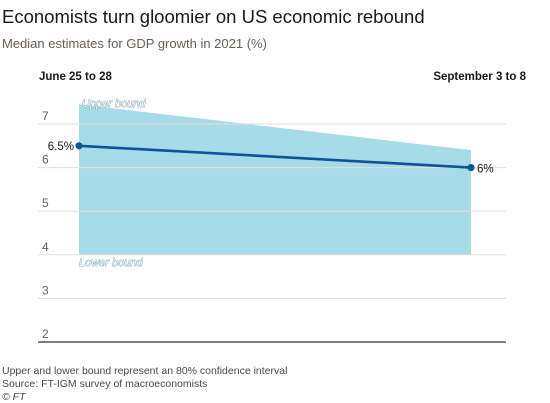  What do you see at coordinates (45, 160) in the screenshot?
I see `y-tick-label-6: 6` at bounding box center [45, 160].